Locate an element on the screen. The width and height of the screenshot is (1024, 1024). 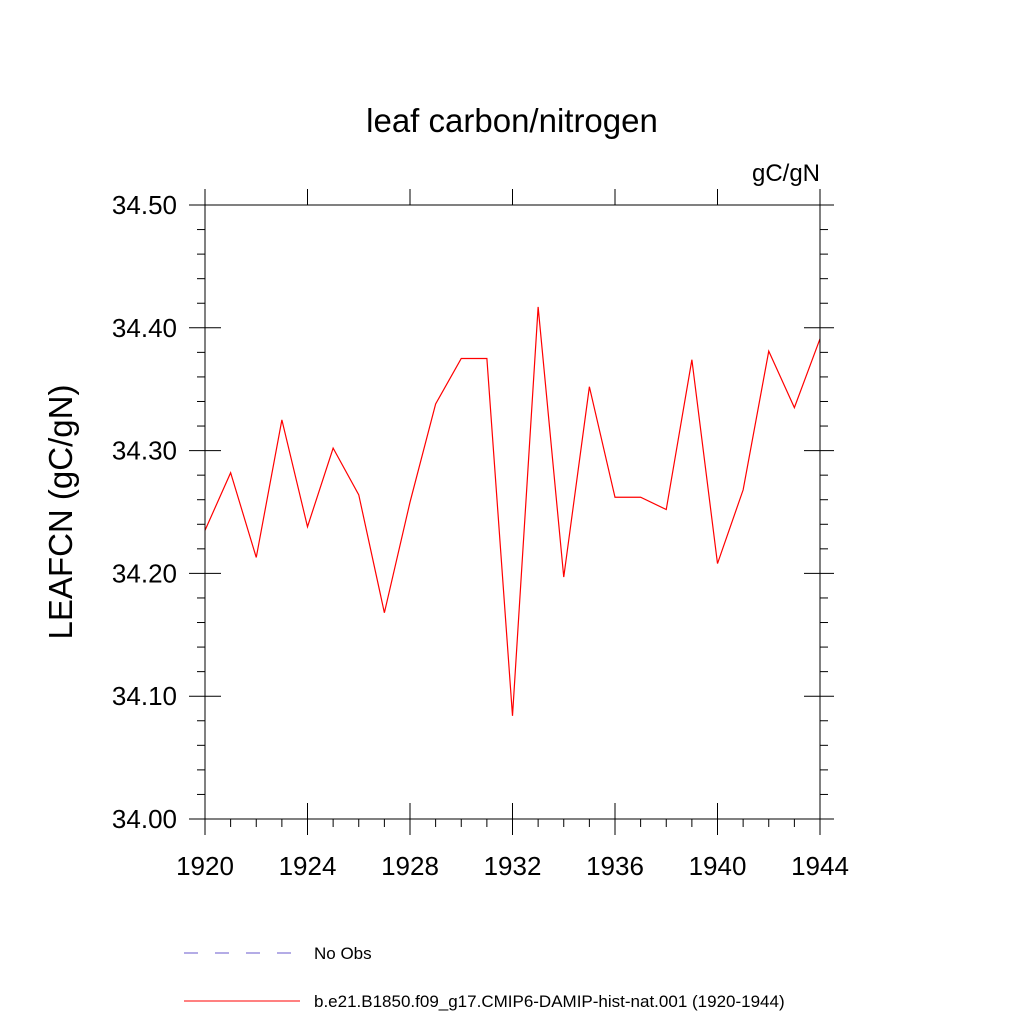
y-tick-label: 34.20 is located at coordinates (144, 573).